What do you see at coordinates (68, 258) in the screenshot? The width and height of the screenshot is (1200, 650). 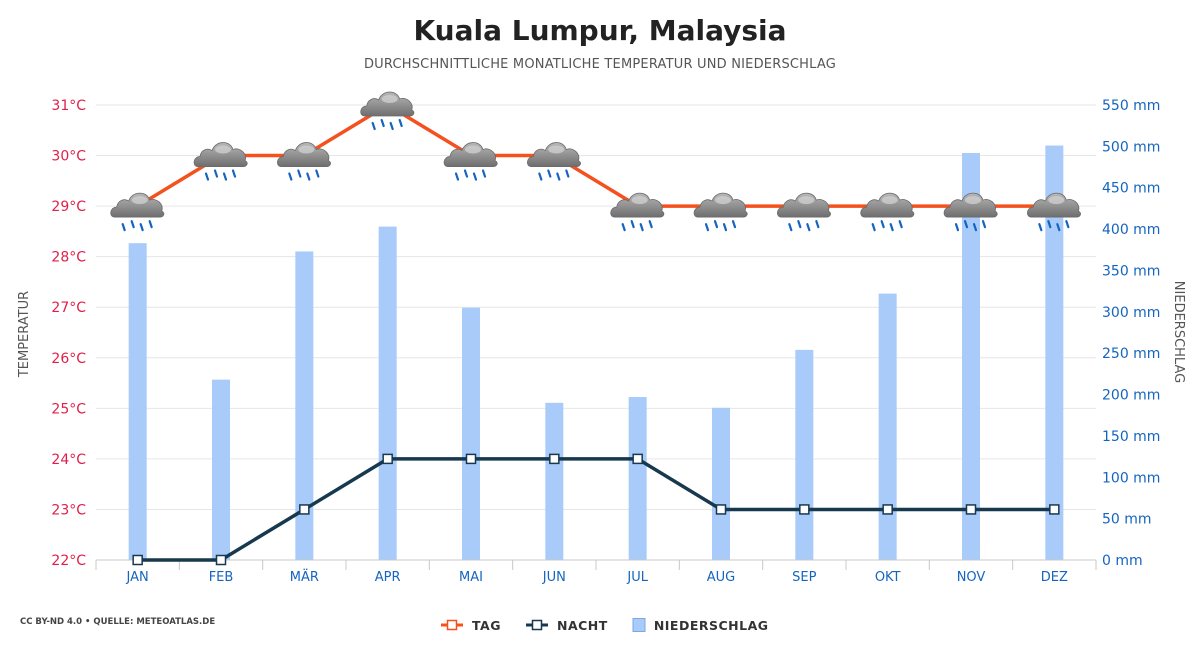 I see `temp-tick-label: 28°C` at bounding box center [68, 258].